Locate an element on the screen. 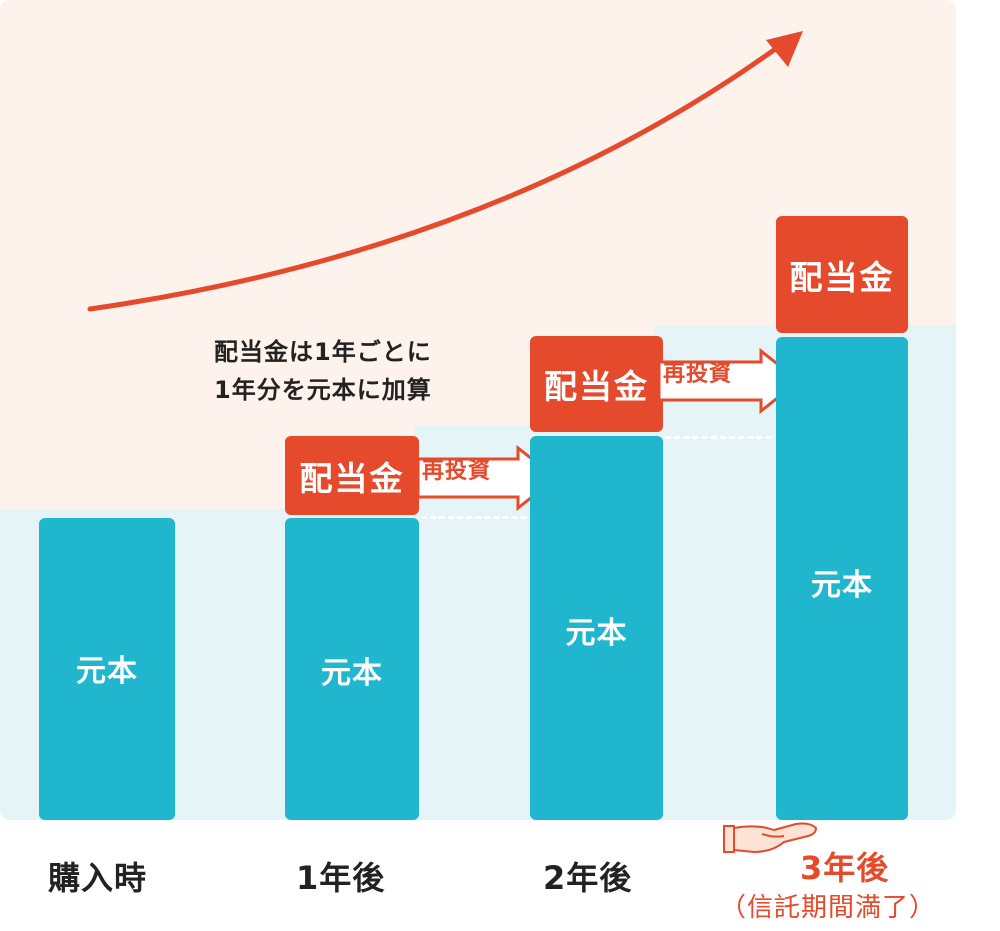 The width and height of the screenshot is (1000, 931). principal-bar-year-2: 元本 is located at coordinates (596, 628).